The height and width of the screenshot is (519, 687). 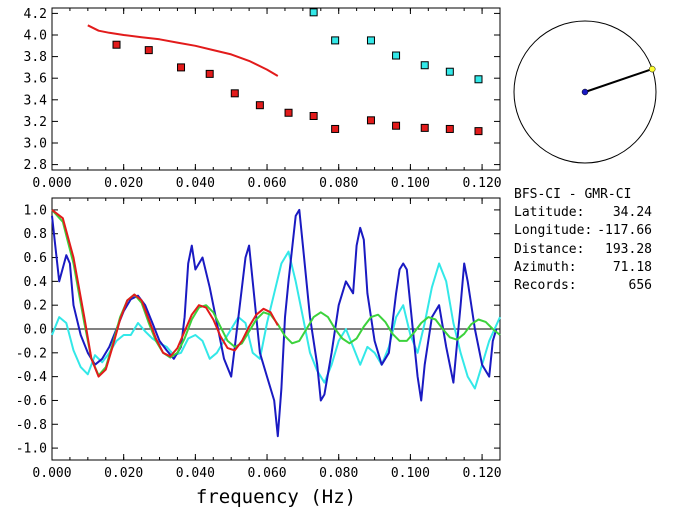 I want to click on azimuth-dial, so click(x=585, y=92).